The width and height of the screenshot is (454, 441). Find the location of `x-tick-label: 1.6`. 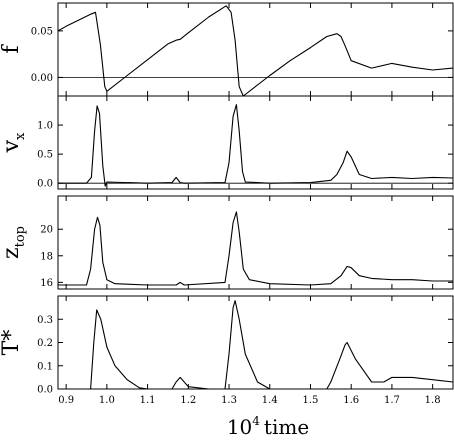

x-tick-label: 1.6 is located at coordinates (351, 400).